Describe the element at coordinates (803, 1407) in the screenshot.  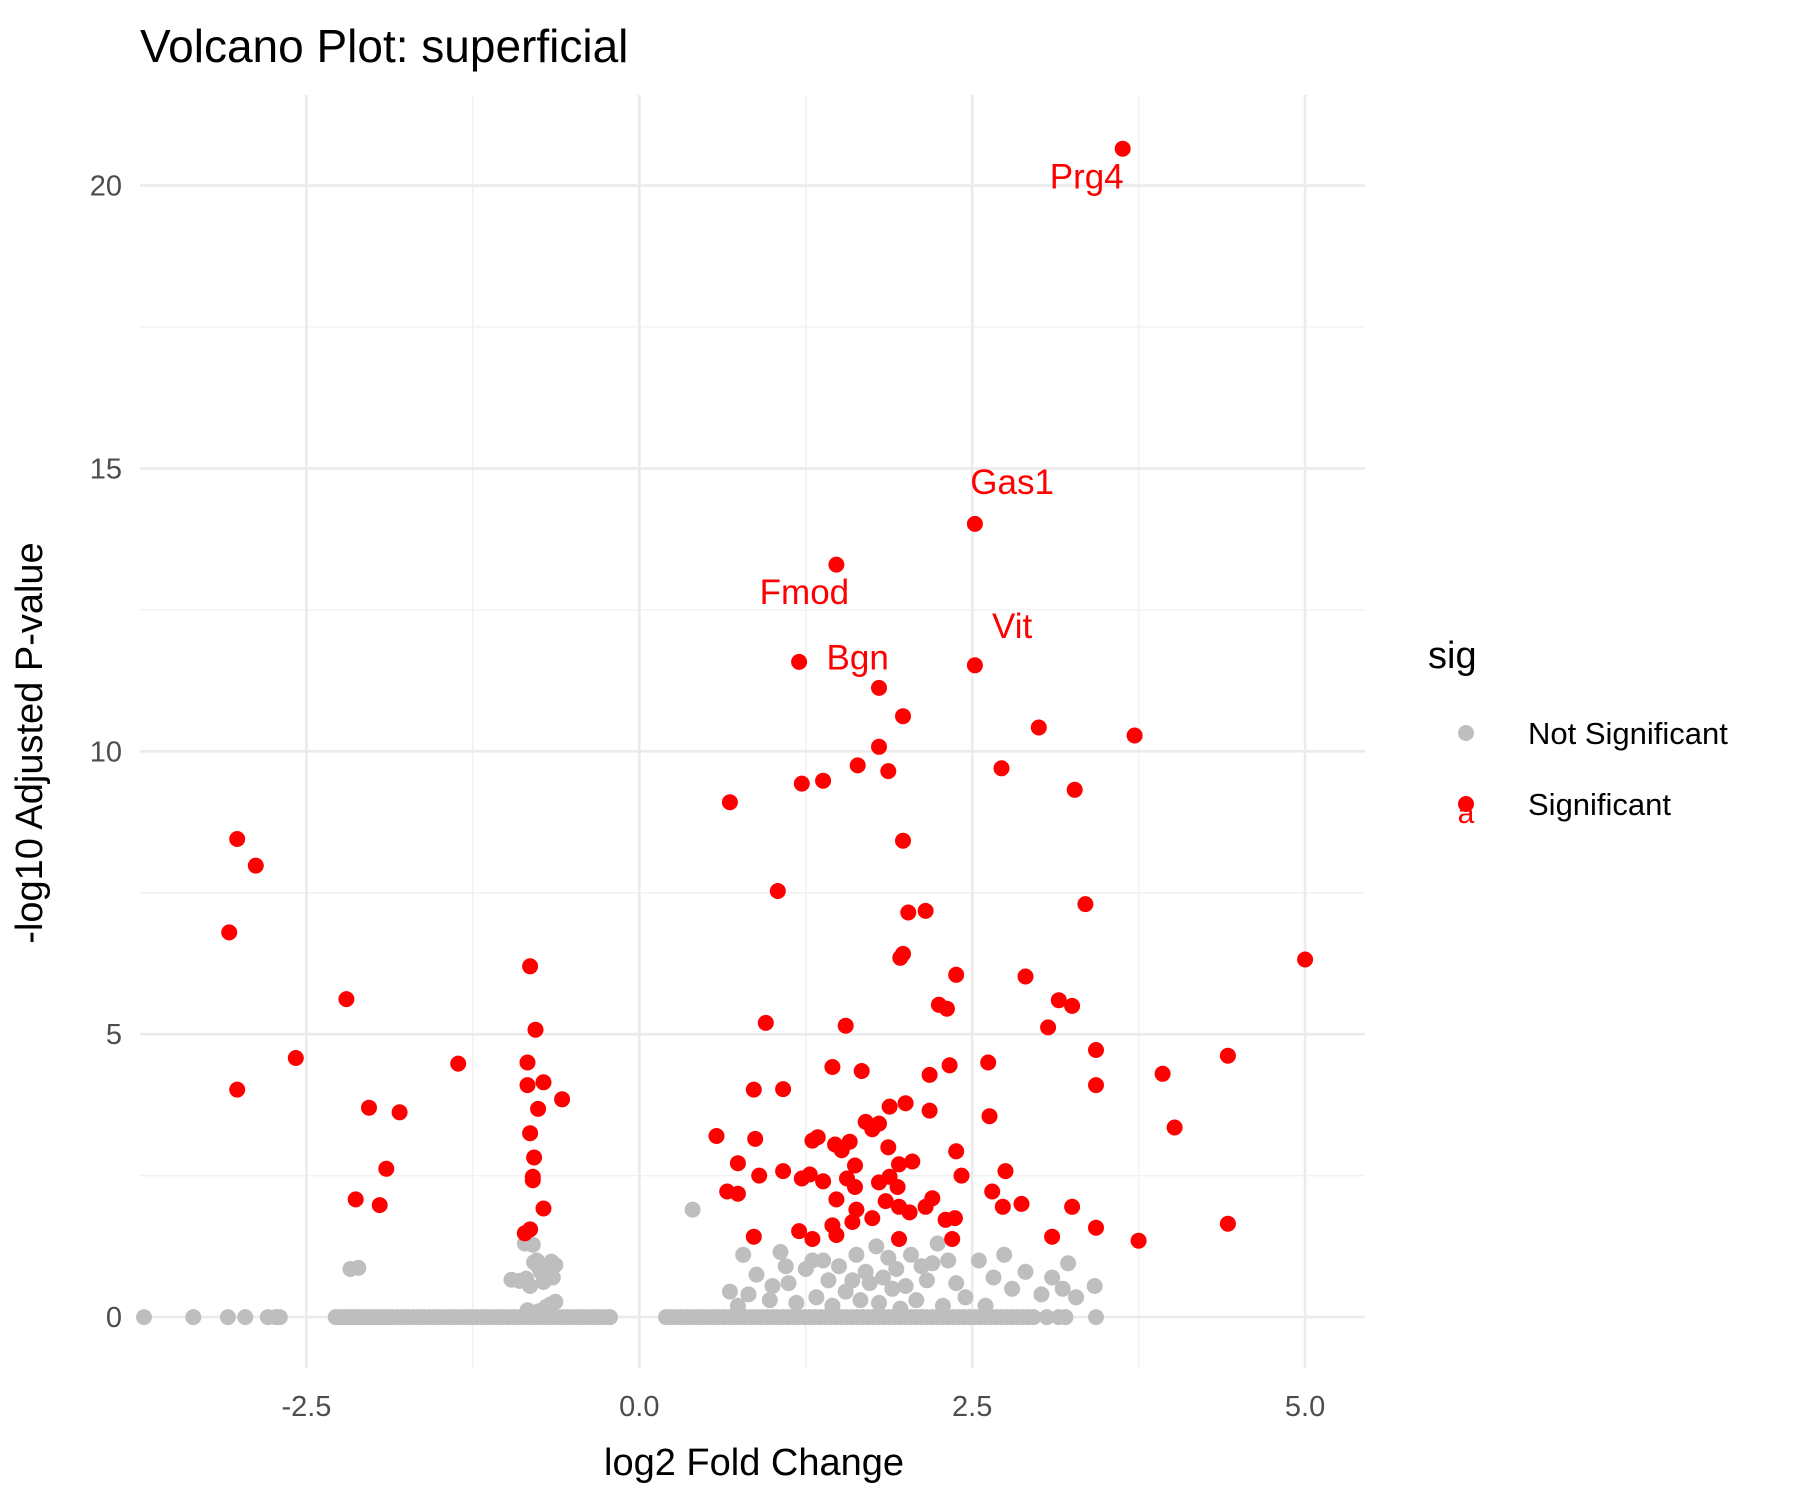
I see `x-axis-ticks: -2.5 0.0 2.5 5.0` at that location.